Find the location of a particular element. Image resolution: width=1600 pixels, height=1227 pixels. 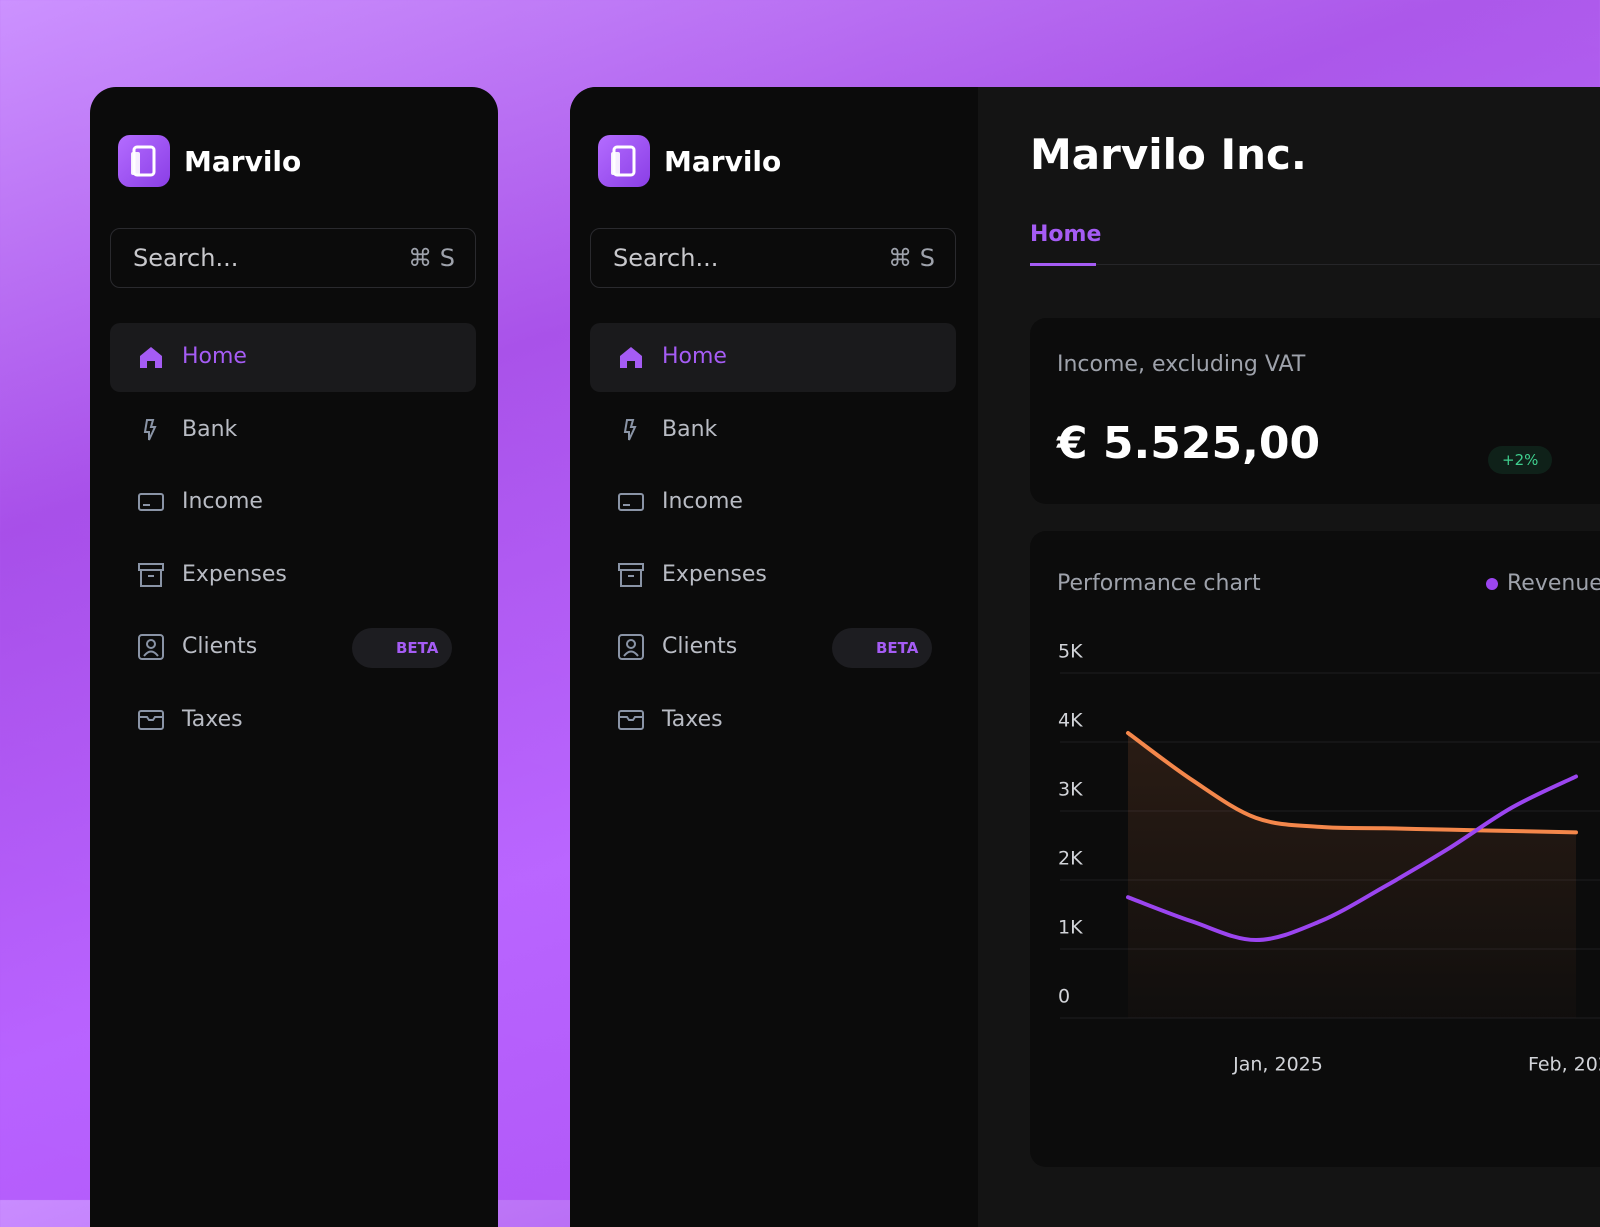

tab-underline is located at coordinates (1063, 264).